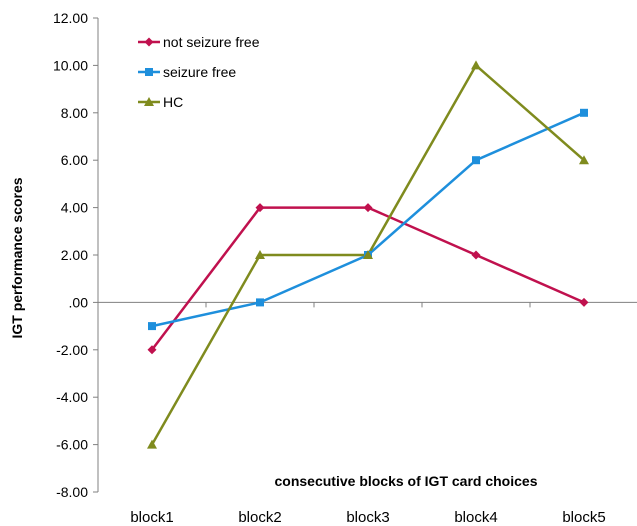 This screenshot has width=637, height=526. I want to click on legend-label: not seizure free, so click(211, 42).